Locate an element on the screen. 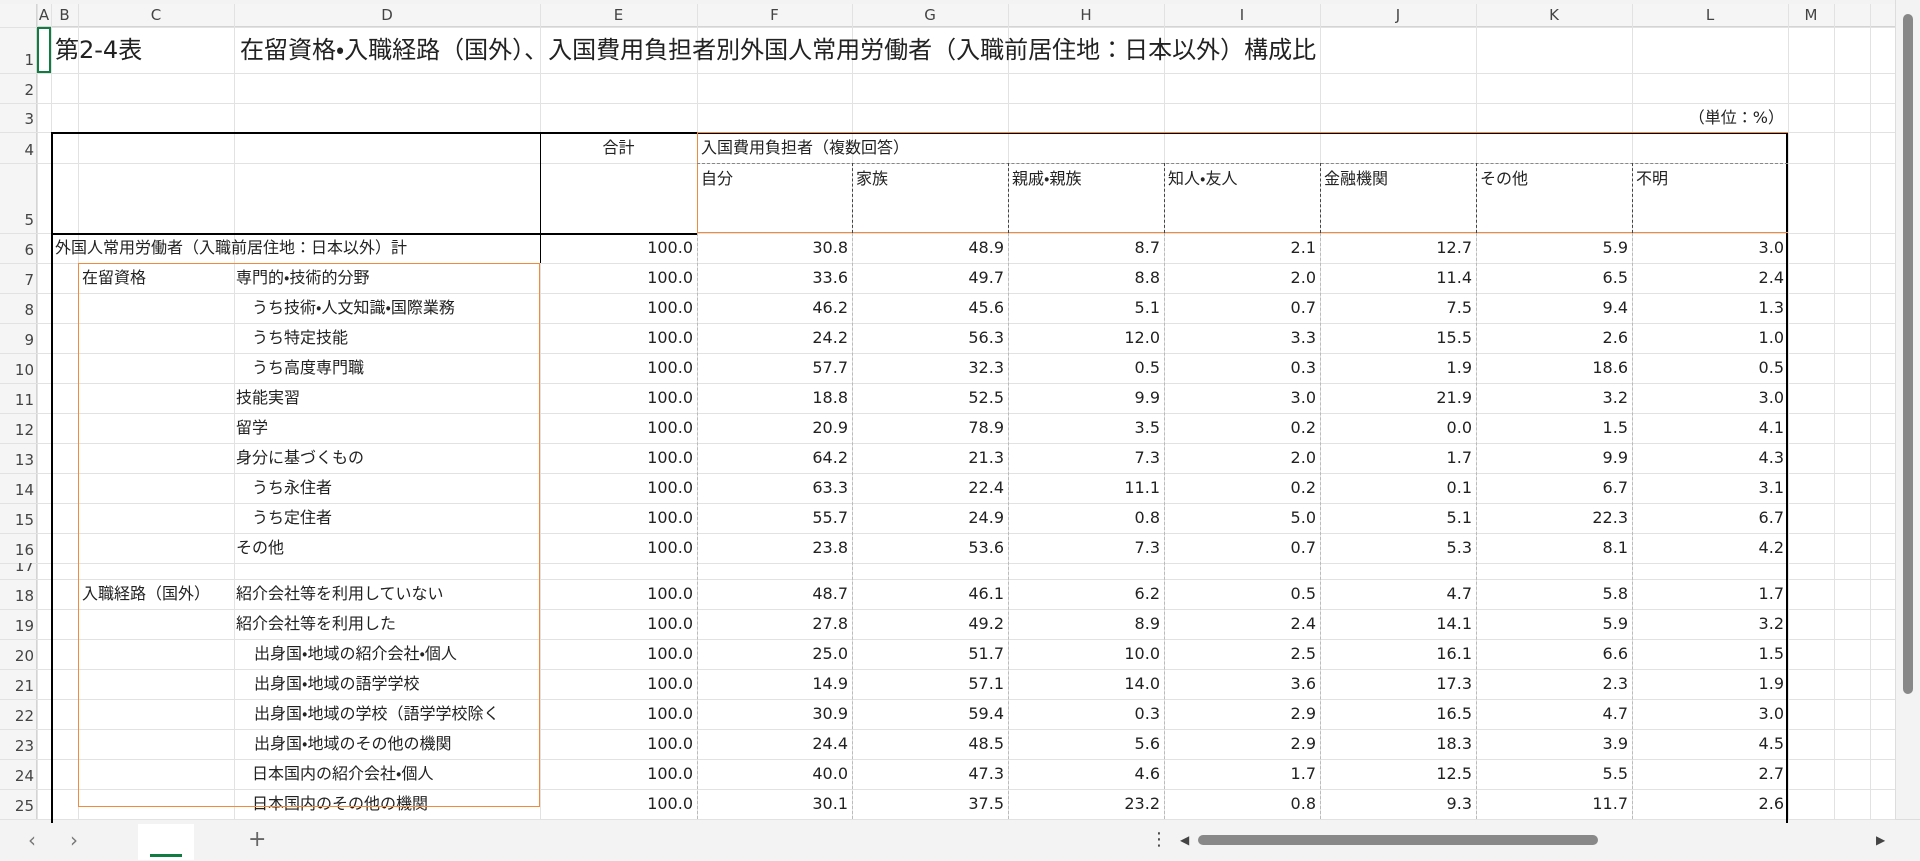 This screenshot has width=1920, height=861. value-cell: 2.0 is located at coordinates (1303, 457).